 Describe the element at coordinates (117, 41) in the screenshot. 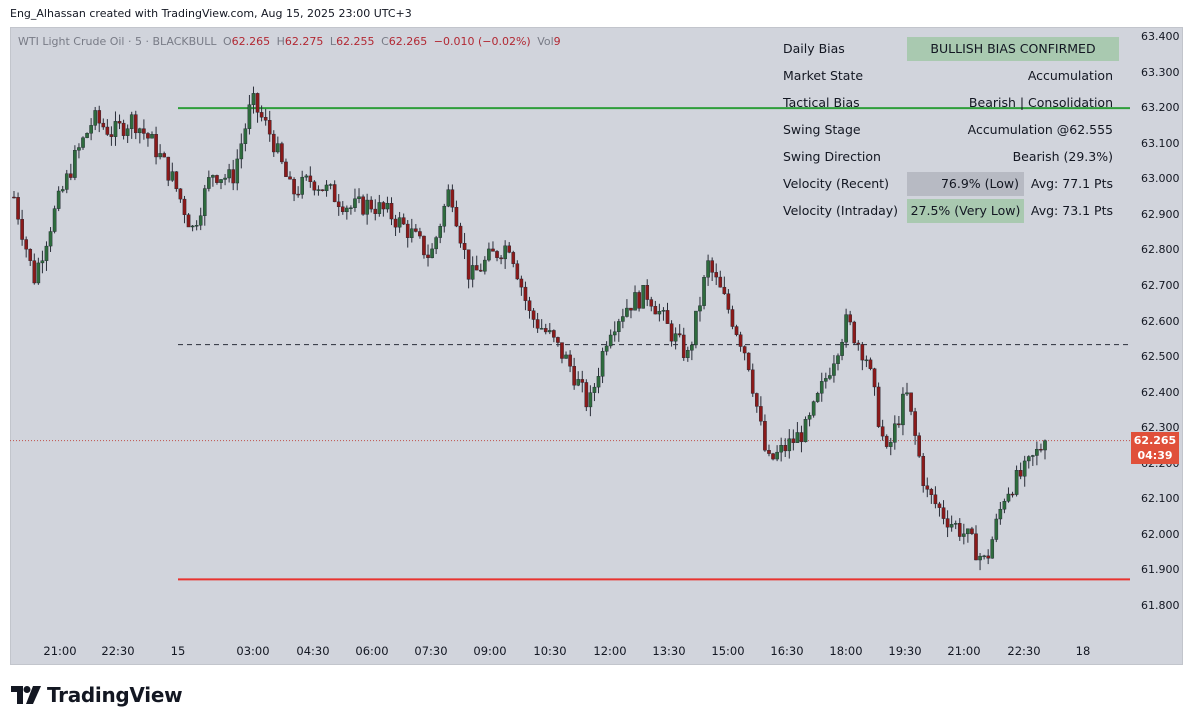

I see `symbol-name: WTI Light Crude Oil · 5 · BLACKBULL` at that location.